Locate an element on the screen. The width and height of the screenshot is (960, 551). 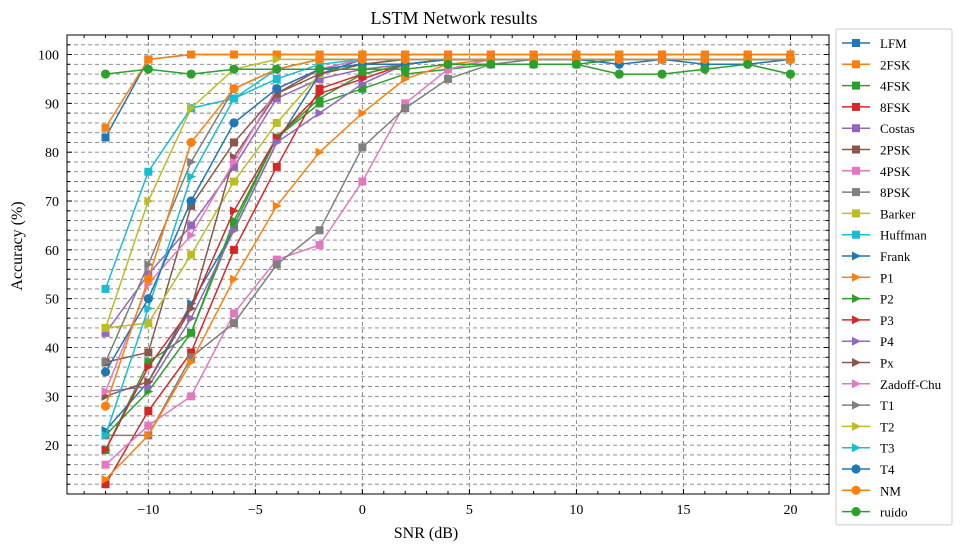
series-2fsk is located at coordinates (448, 91).